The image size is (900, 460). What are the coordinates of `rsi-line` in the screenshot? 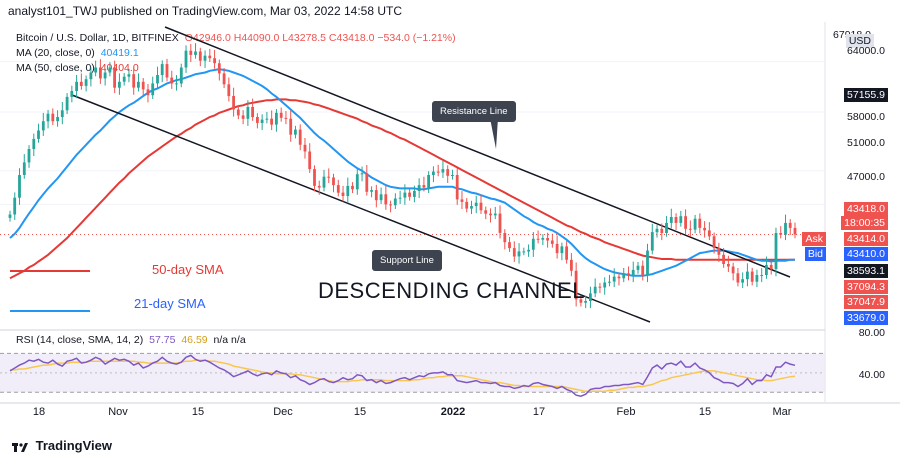 It's located at (402, 375).